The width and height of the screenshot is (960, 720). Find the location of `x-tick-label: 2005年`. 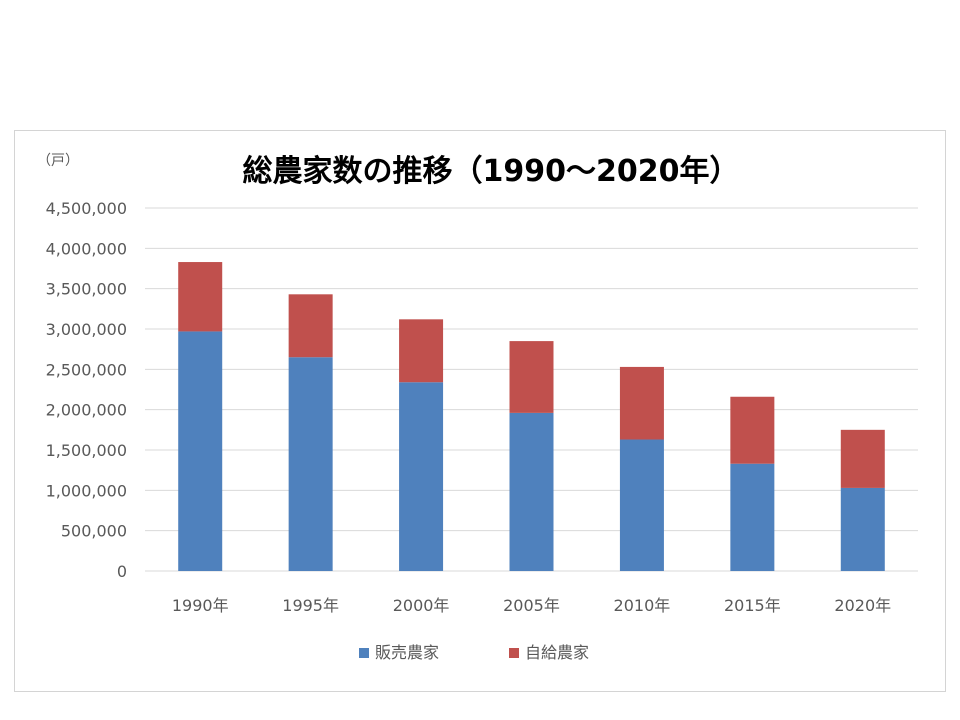

x-tick-label: 2005年 is located at coordinates (531, 605).